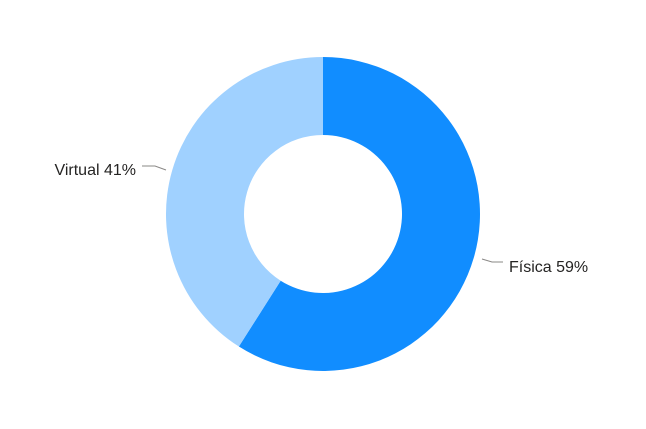 The height and width of the screenshot is (429, 646). What do you see at coordinates (95, 170) in the screenshot?
I see `data-label-virtual: Virtual 41%` at bounding box center [95, 170].